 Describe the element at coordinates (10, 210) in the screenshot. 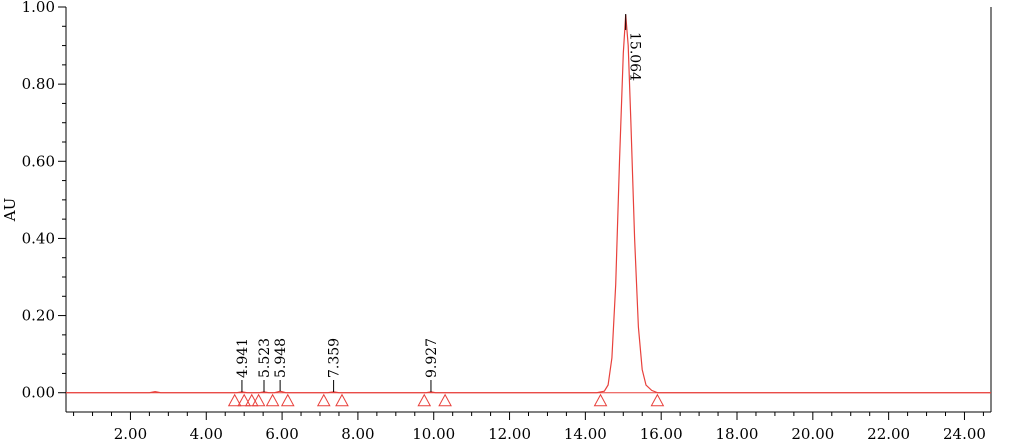

I see `y-axis-label: AU` at that location.